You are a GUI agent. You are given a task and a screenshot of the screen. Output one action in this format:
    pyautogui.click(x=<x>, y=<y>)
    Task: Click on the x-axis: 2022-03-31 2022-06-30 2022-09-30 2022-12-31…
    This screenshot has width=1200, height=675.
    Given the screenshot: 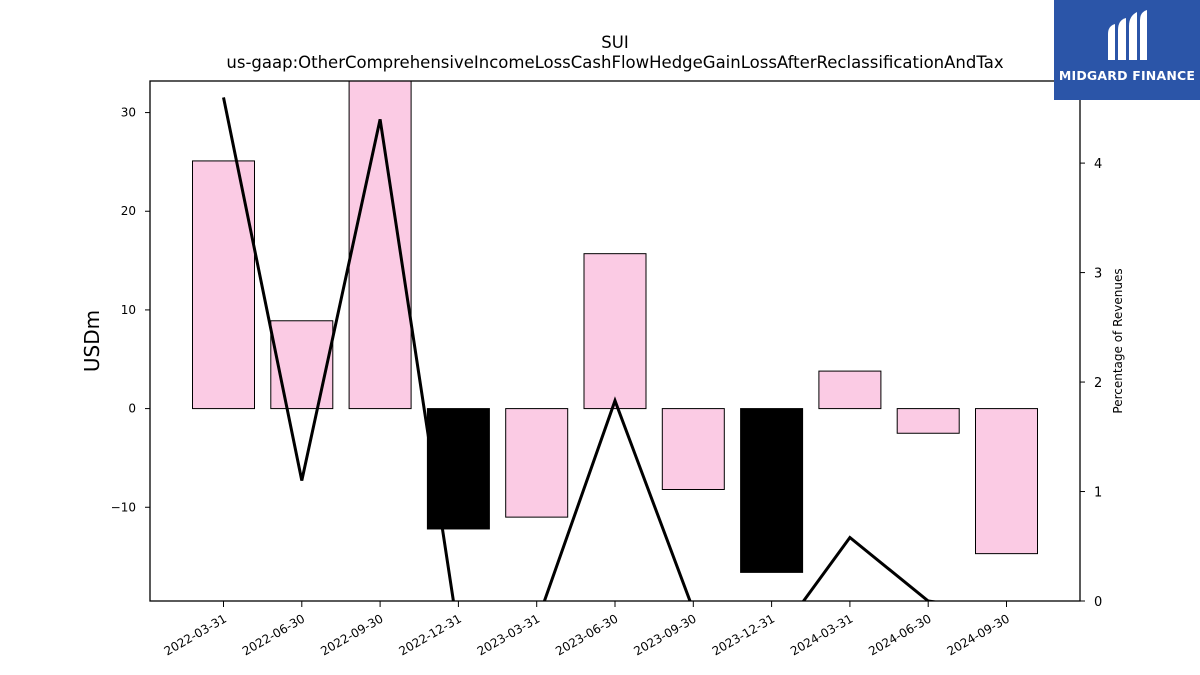 What is the action you would take?
    pyautogui.click(x=587, y=629)
    